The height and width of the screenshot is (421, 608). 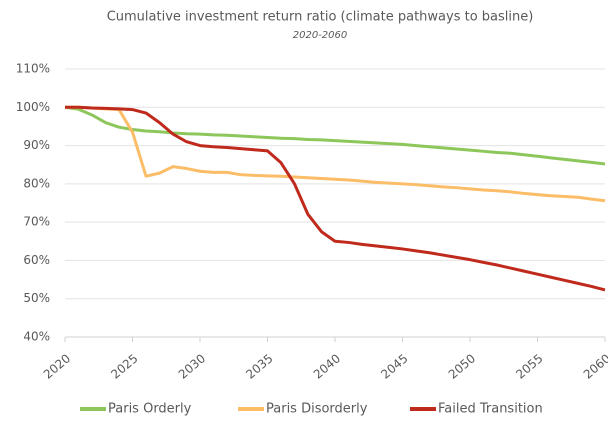 I want to click on legend-label: Paris Disorderly, so click(x=317, y=409).